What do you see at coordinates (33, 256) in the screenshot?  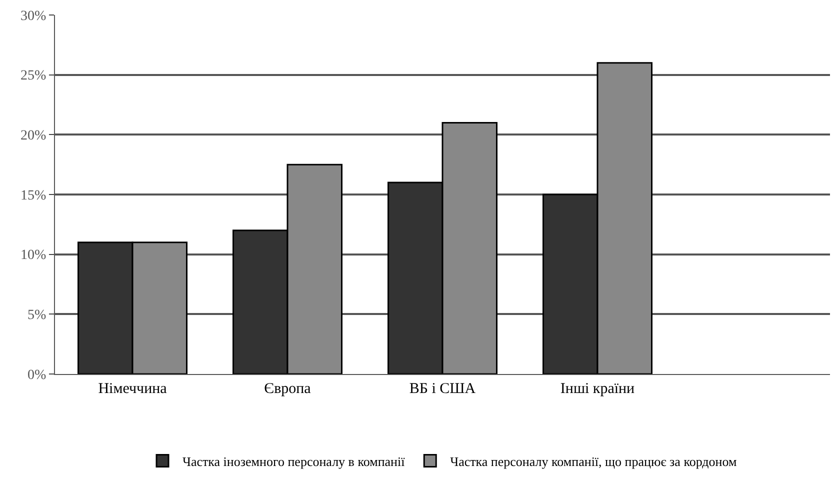 I see `y-tick-label: 10%` at bounding box center [33, 256].